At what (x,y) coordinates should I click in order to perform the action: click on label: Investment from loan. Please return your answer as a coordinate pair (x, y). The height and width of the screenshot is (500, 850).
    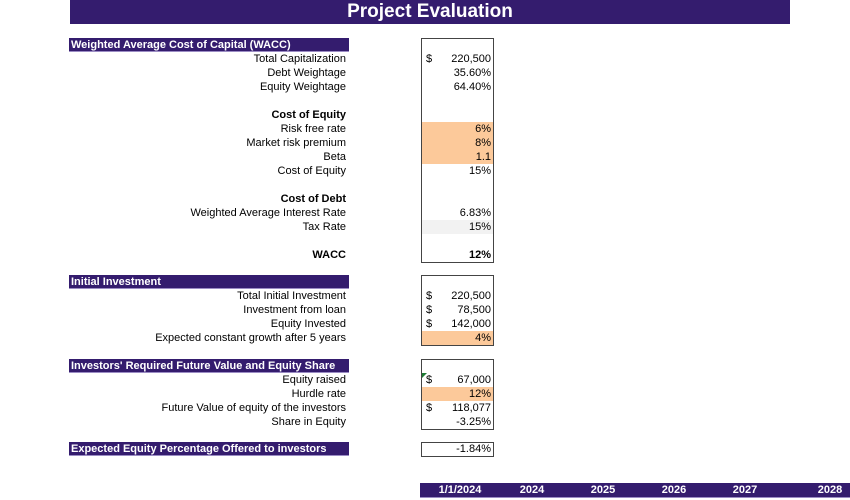
    Looking at the image, I should click on (294, 310).